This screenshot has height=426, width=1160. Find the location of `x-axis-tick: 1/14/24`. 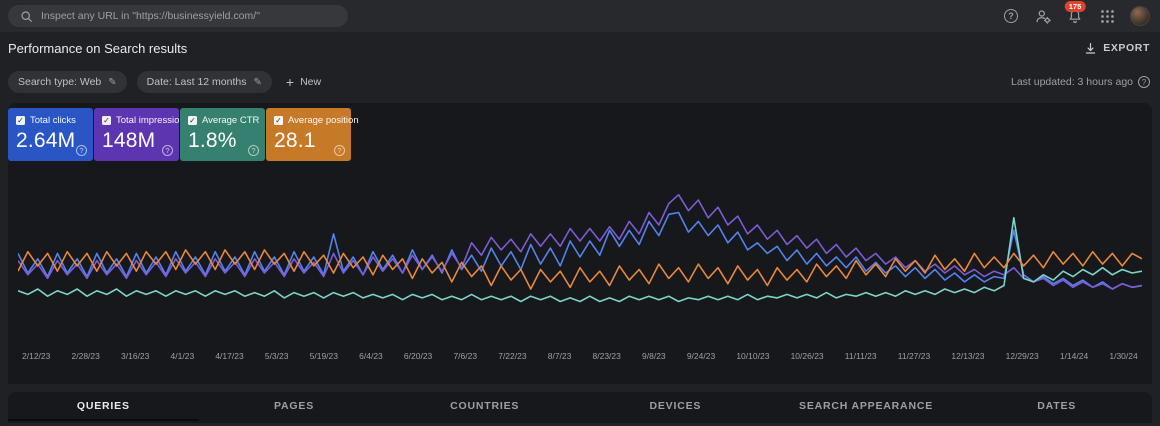

x-axis-tick: 1/14/24 is located at coordinates (1074, 356).